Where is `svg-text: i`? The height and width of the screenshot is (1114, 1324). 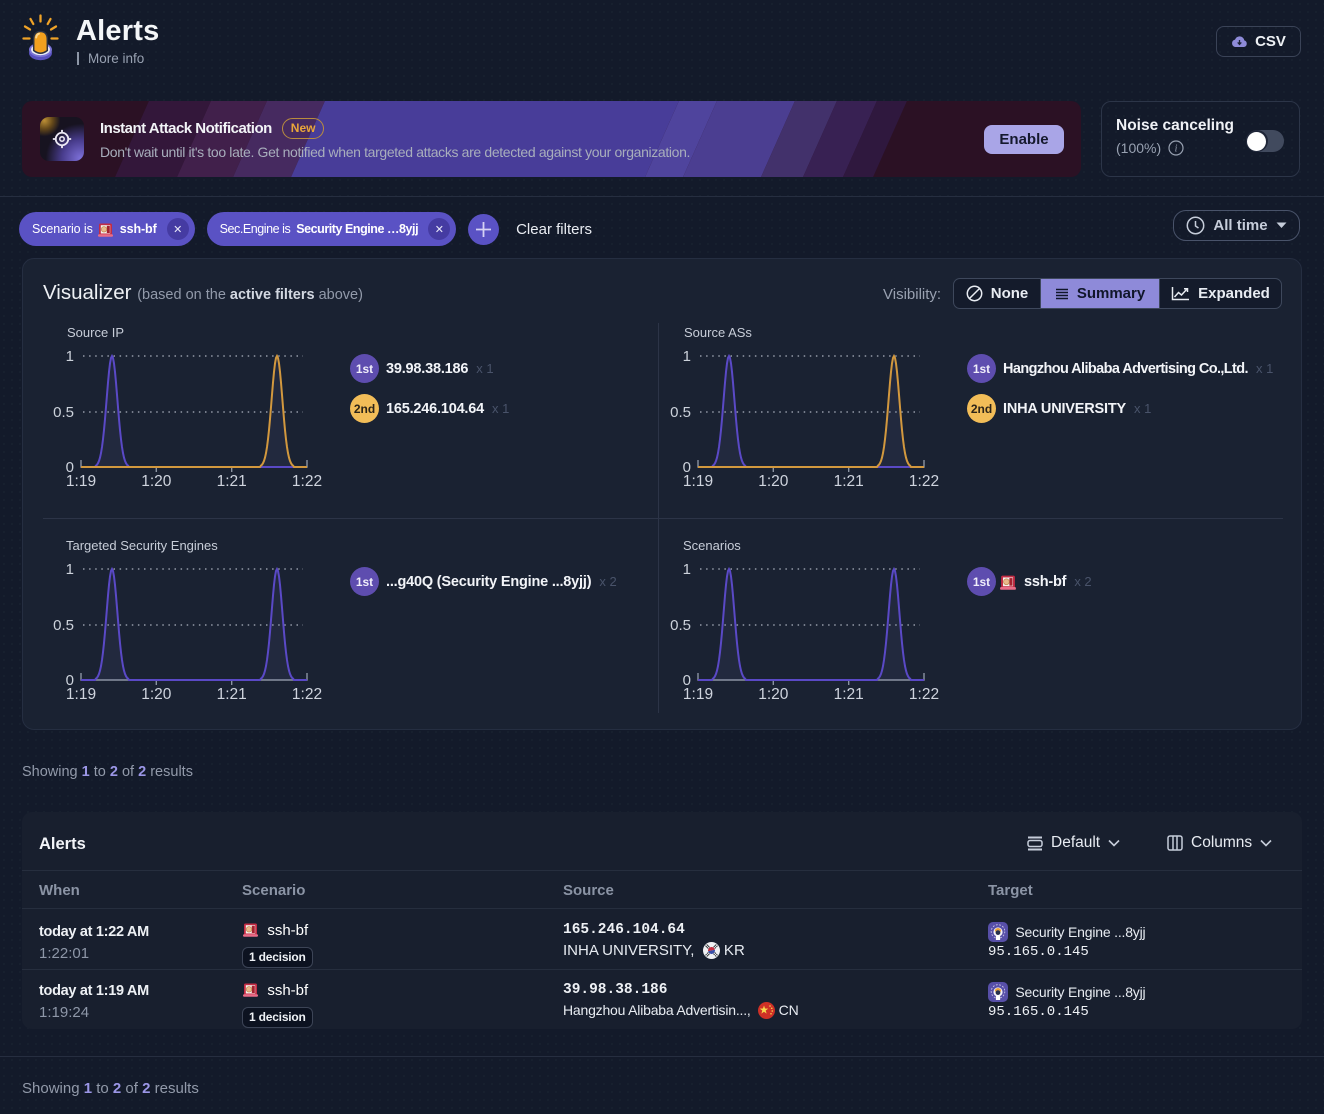 svg-text: i is located at coordinates (1176, 149).